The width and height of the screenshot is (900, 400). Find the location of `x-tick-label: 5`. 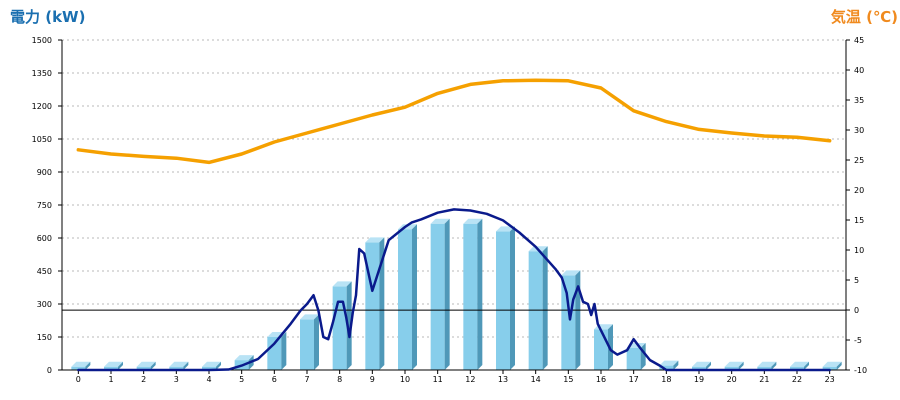

x-tick-label: 5 is located at coordinates (241, 379).